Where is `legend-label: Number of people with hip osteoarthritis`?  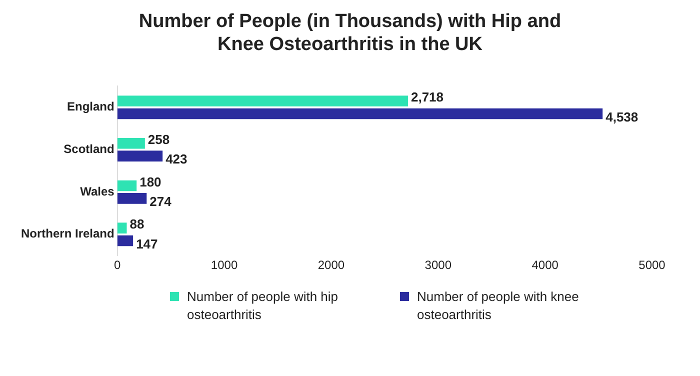
legend-label: Number of people with hip osteoarthritis is located at coordinates (263, 306).